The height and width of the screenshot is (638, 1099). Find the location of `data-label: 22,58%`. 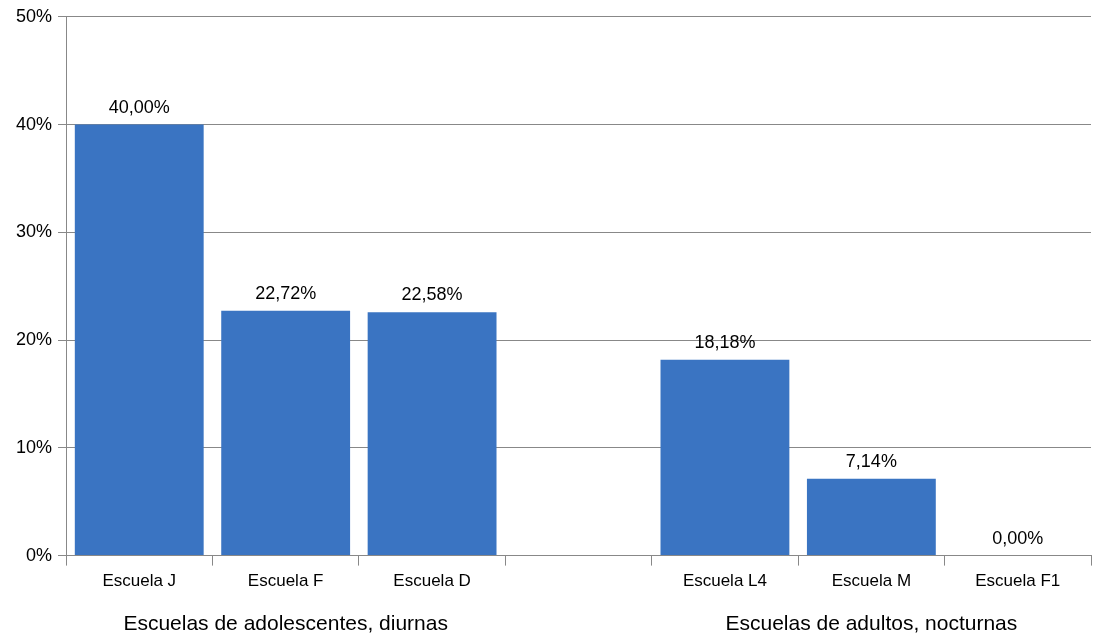

data-label: 22,58% is located at coordinates (432, 294).